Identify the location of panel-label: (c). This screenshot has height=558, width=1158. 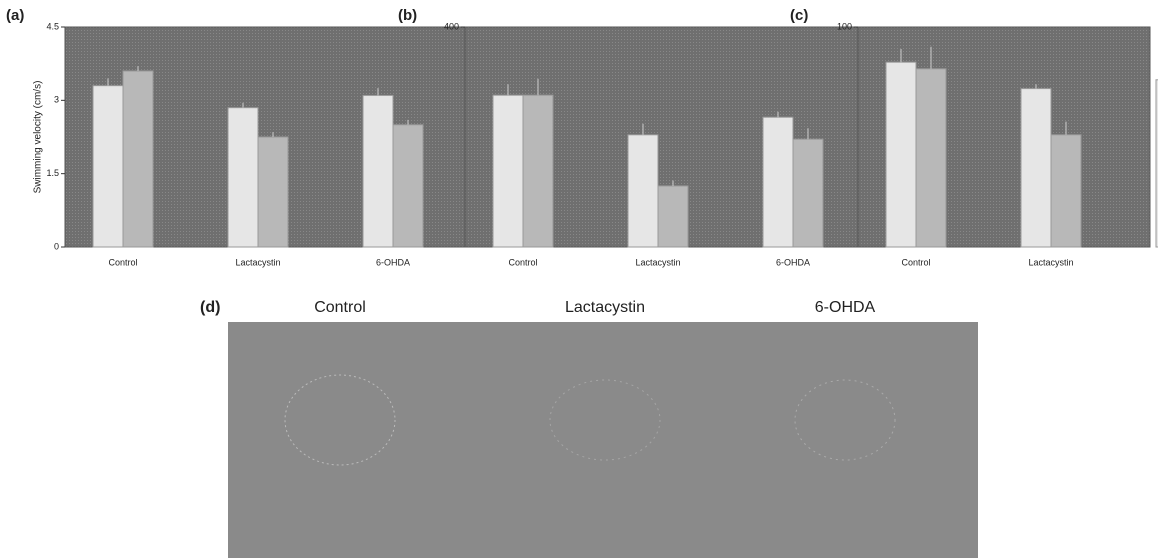
(799, 15).